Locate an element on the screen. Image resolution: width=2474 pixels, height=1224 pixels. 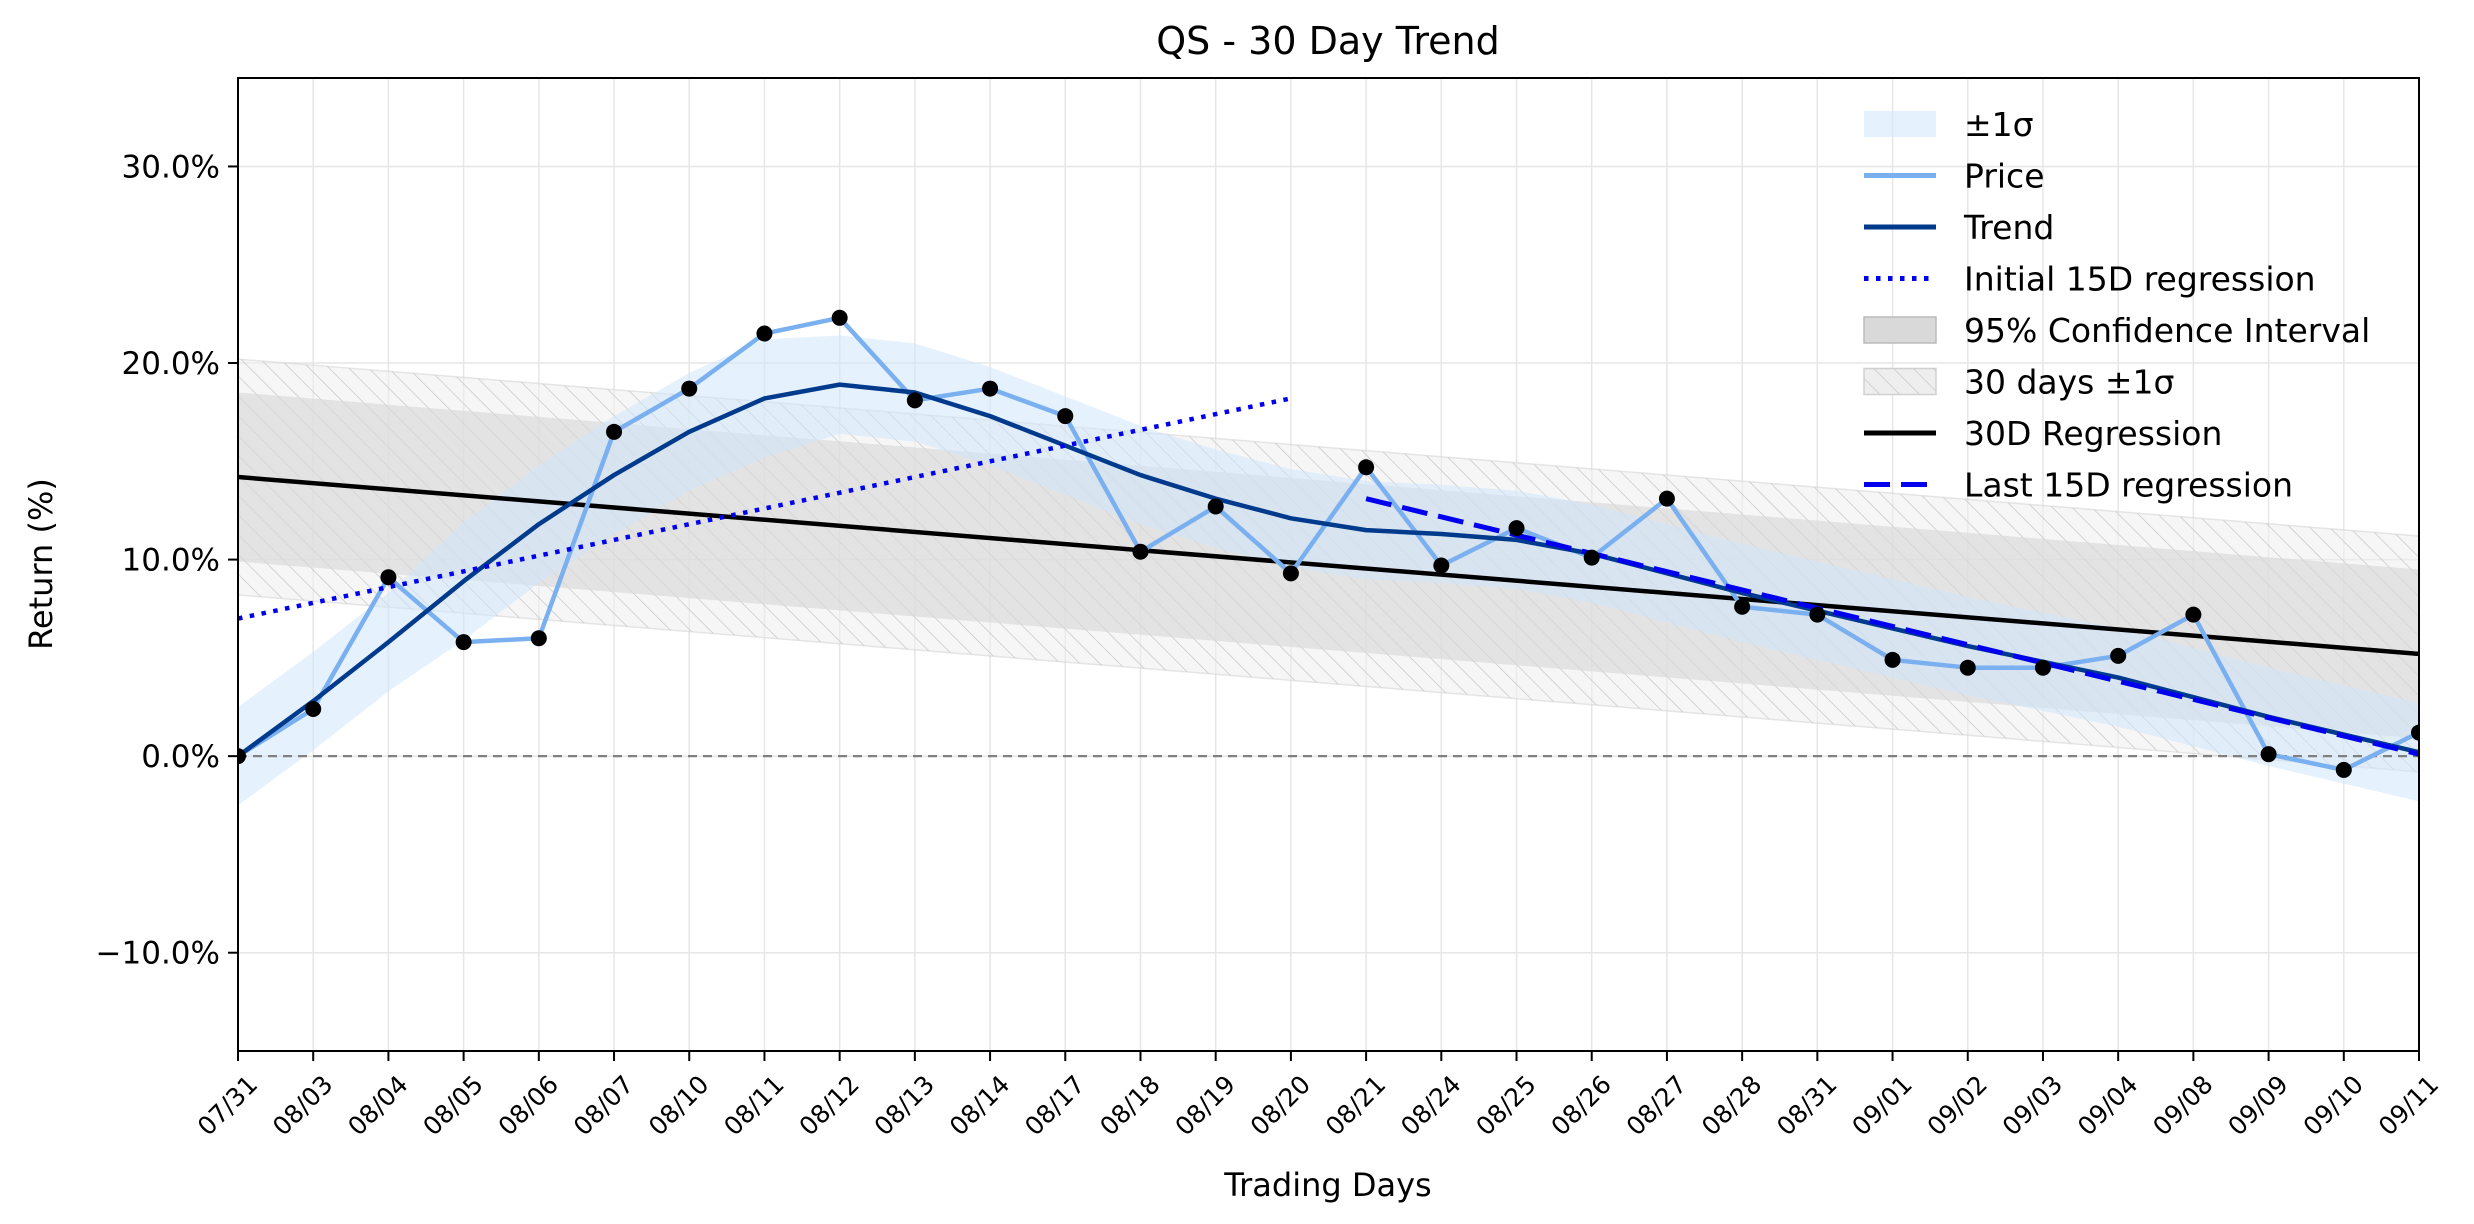
y-tick-label: 0.0% is located at coordinates (180, 757).